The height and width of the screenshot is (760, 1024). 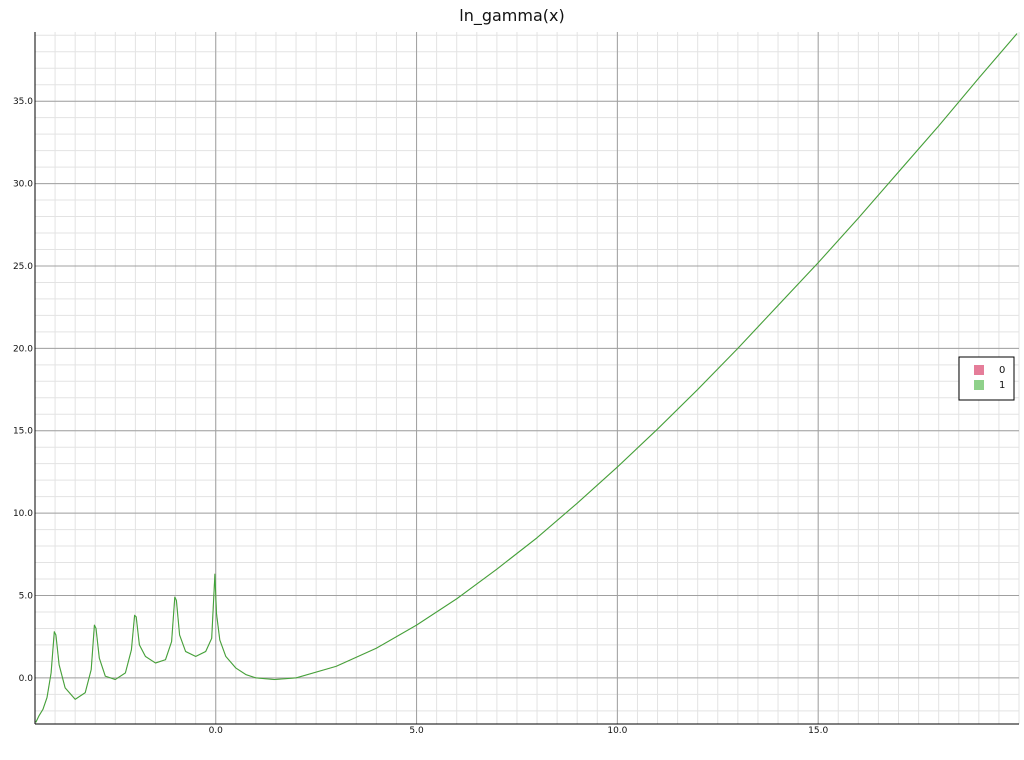 I want to click on y-tick-label: 30.0, so click(x=23, y=185).